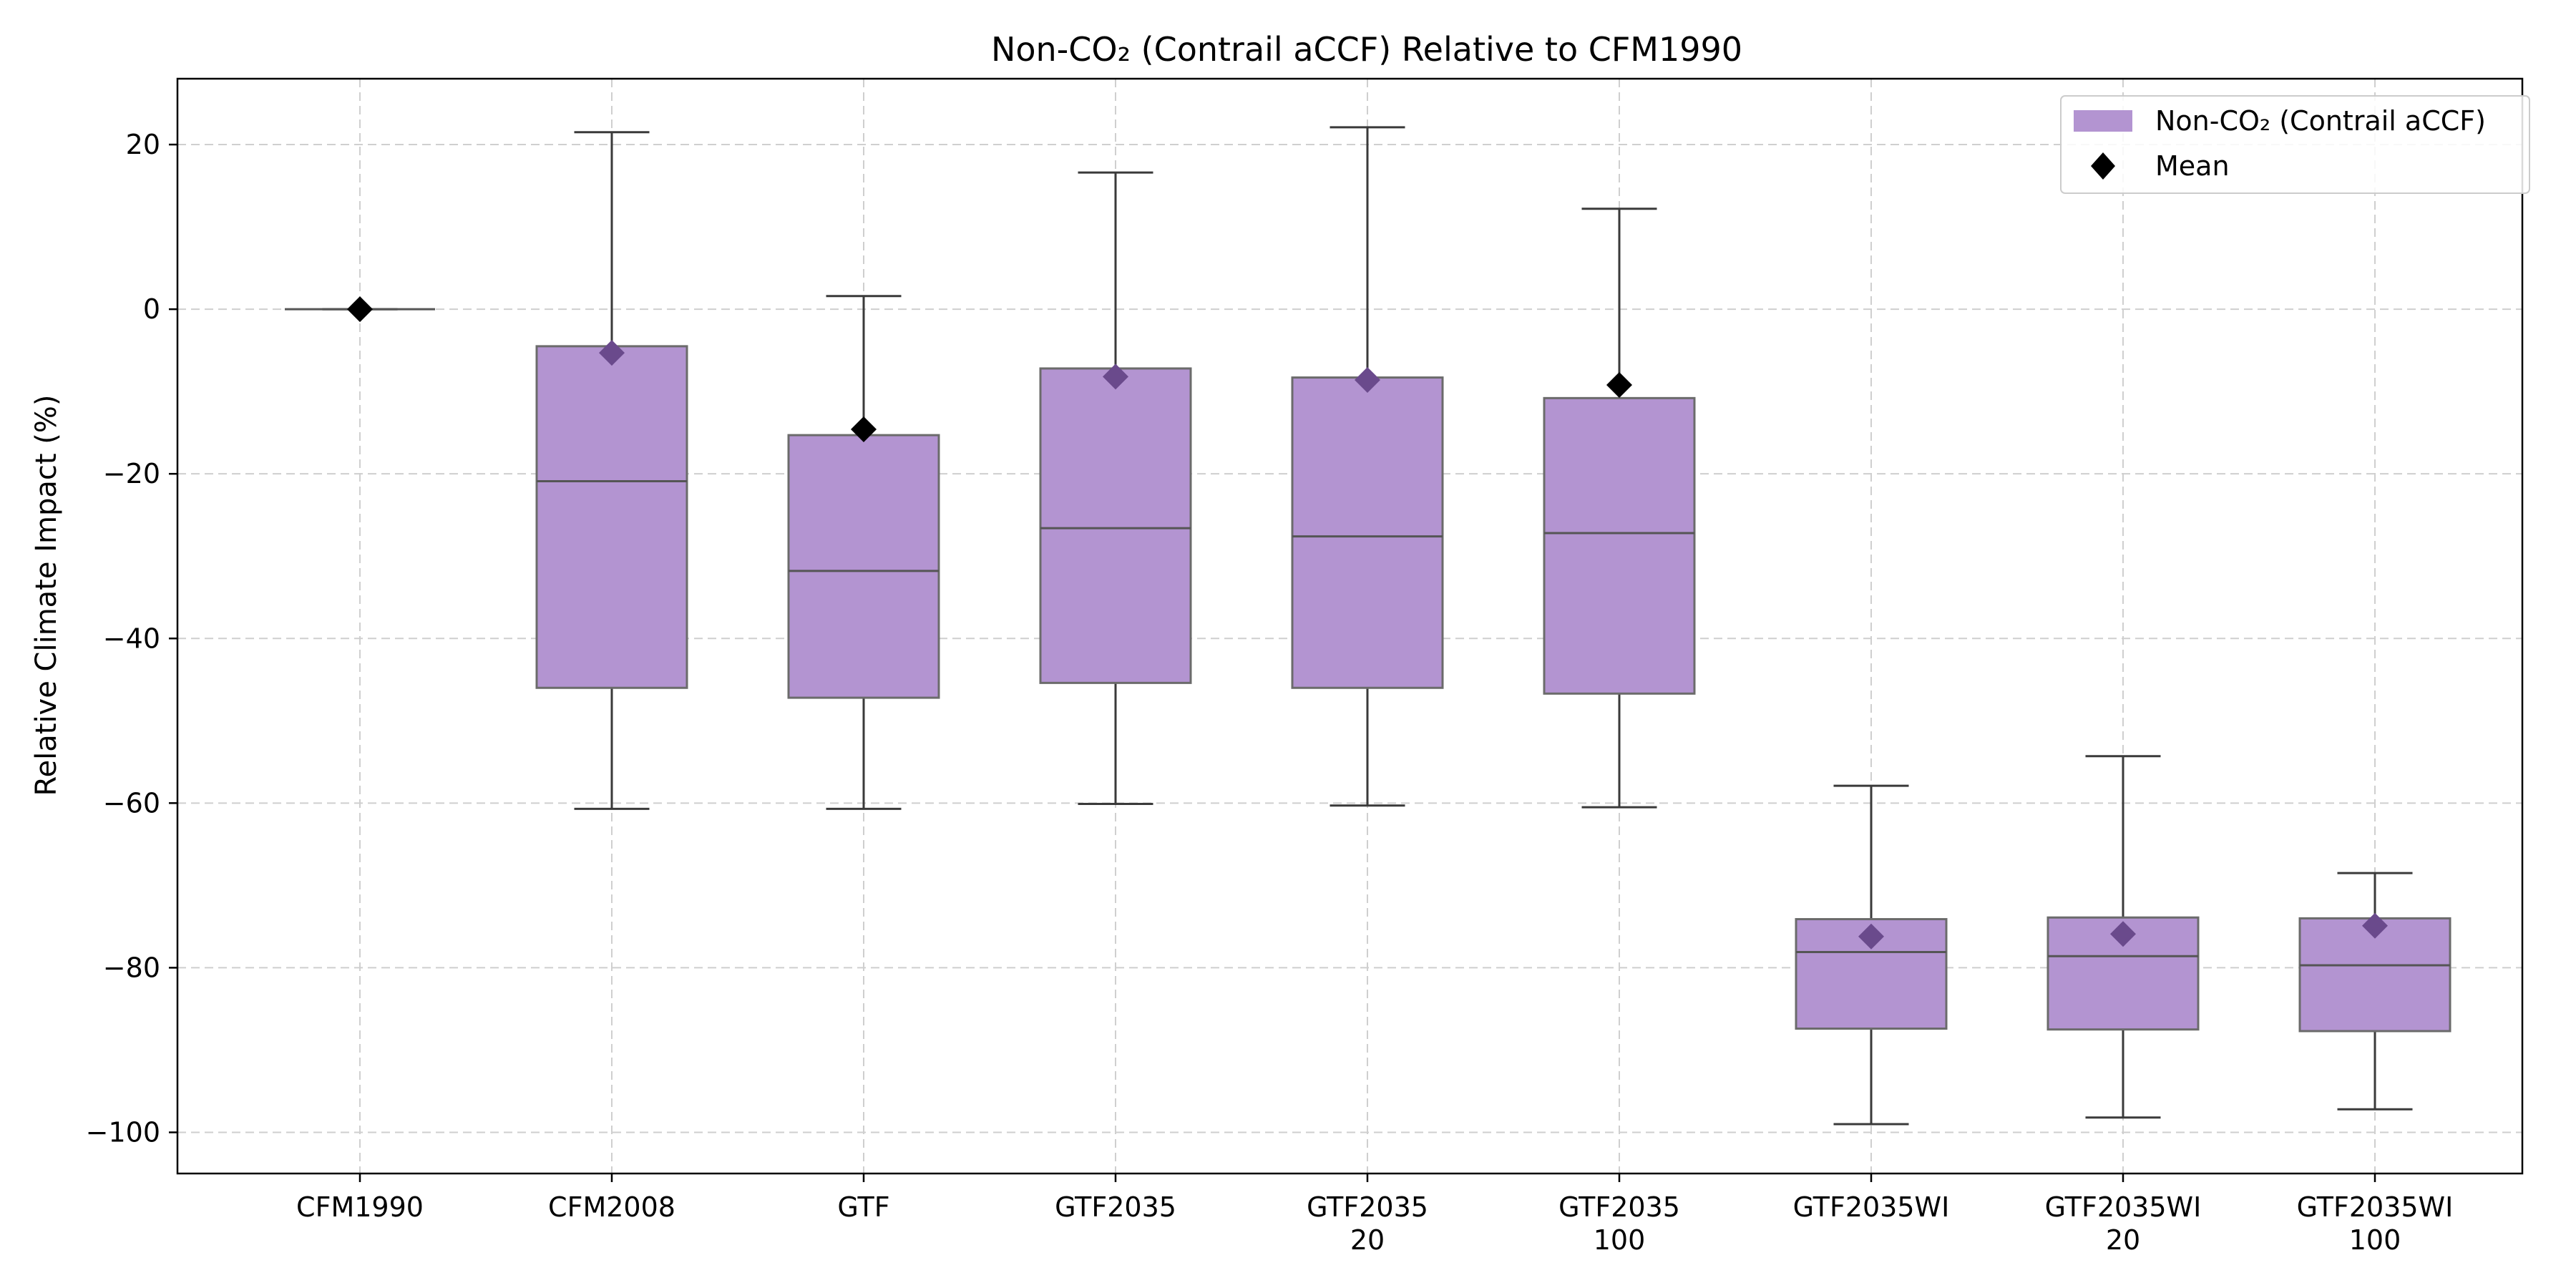  What do you see at coordinates (360, 1207) in the screenshot?
I see `x-tick-label: CFM1990` at bounding box center [360, 1207].